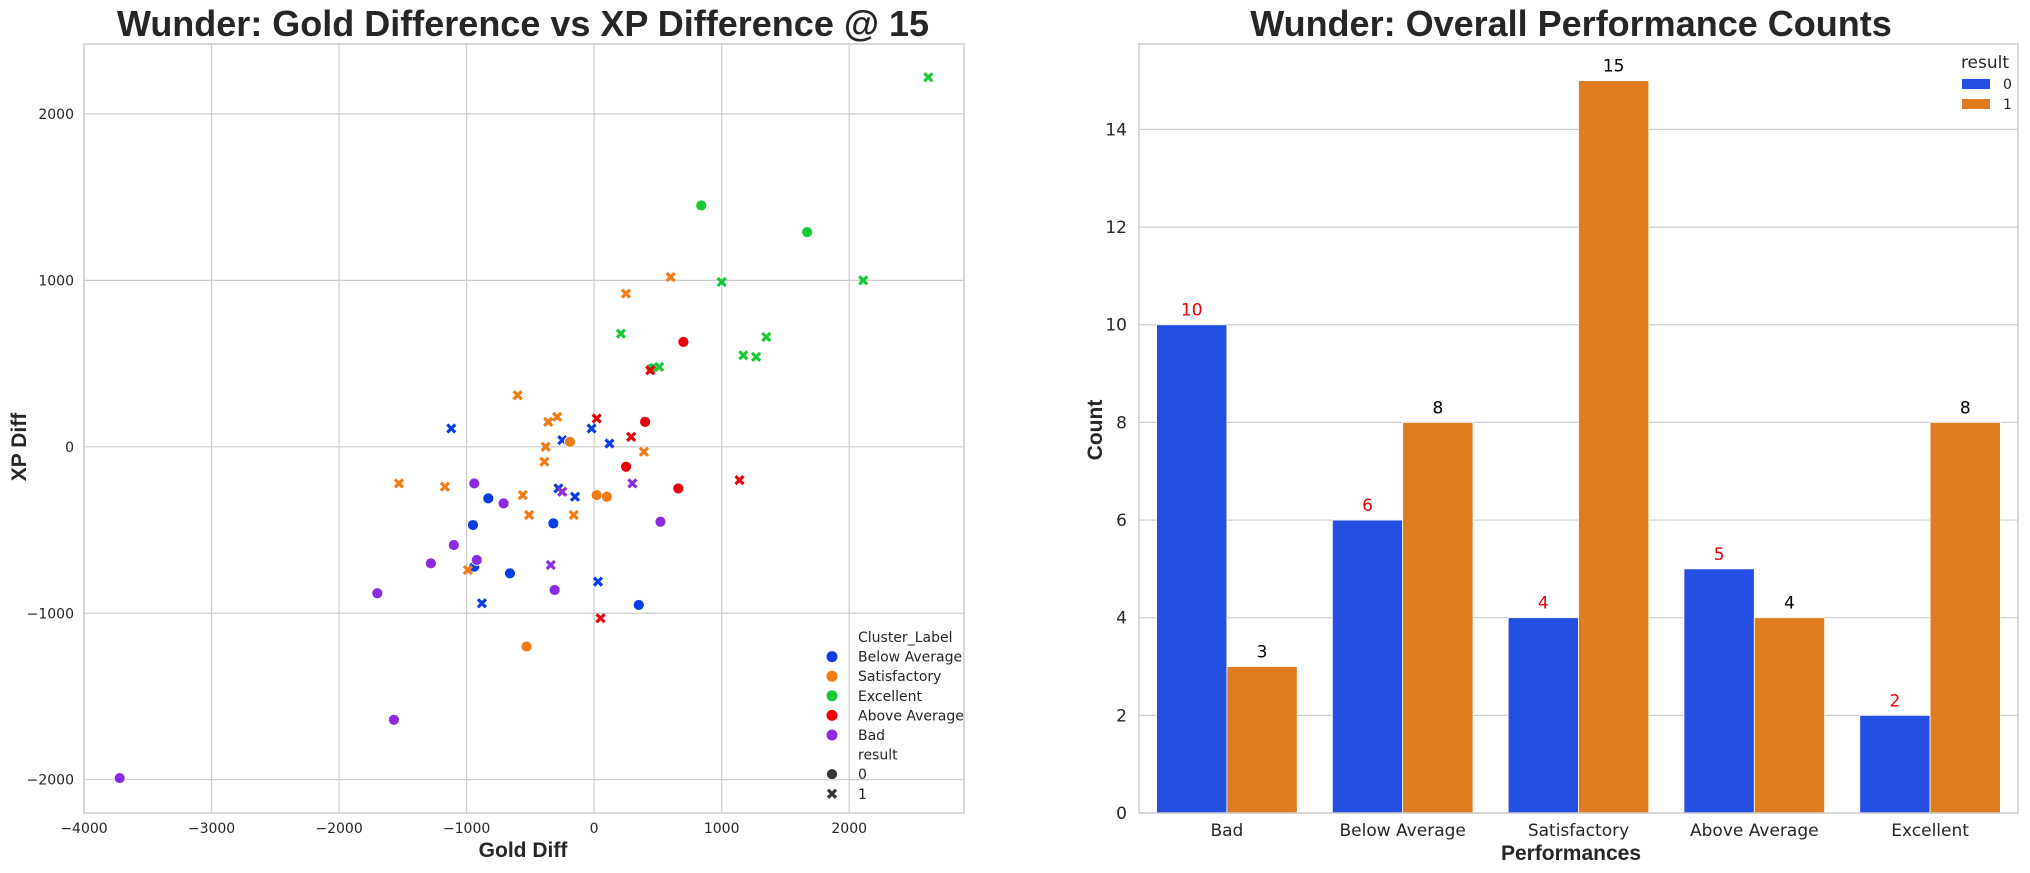  I want to click on scatter-legend-label: 1, so click(862, 795).